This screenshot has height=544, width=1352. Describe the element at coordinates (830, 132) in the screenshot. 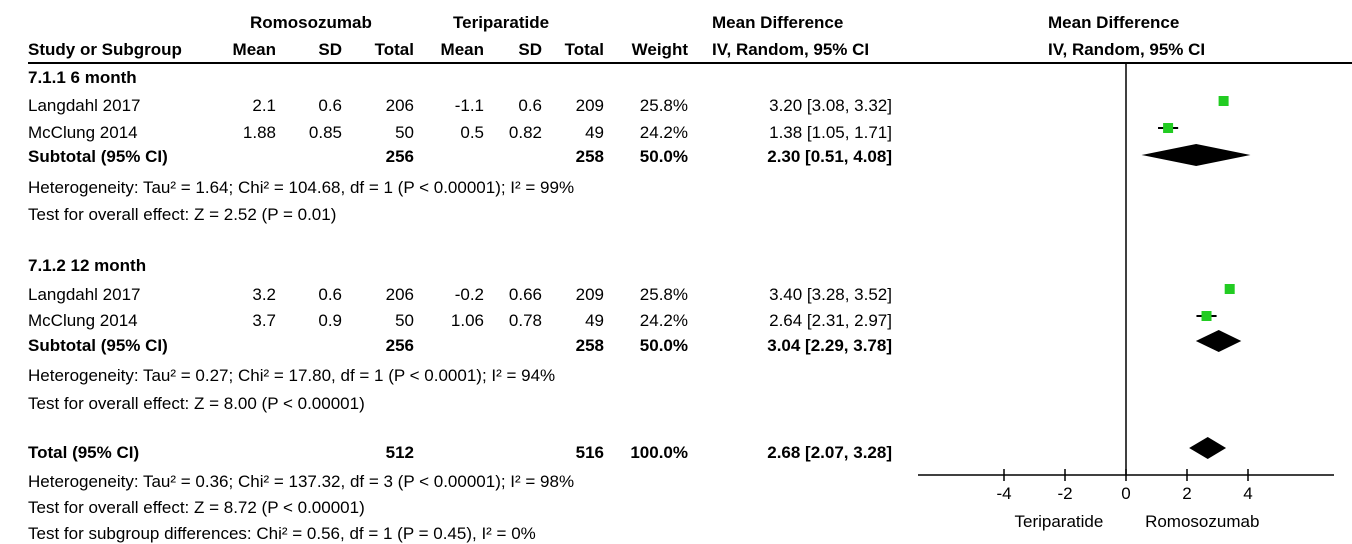

I see `ci-cell: 1.38 [1.05, 1.71]` at that location.